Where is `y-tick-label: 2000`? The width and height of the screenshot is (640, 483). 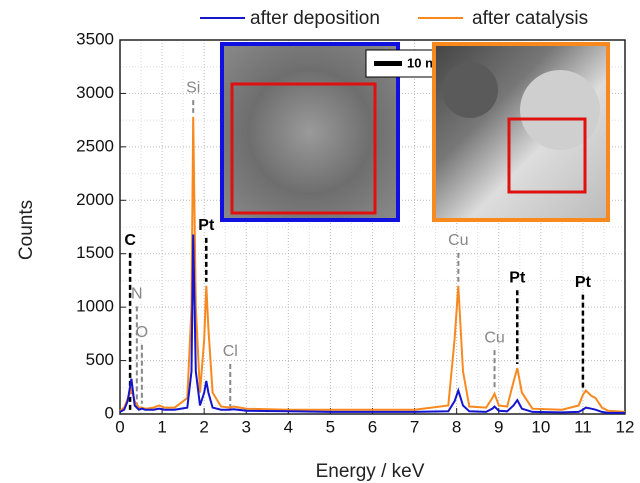 y-tick-label: 2000 is located at coordinates (95, 199).